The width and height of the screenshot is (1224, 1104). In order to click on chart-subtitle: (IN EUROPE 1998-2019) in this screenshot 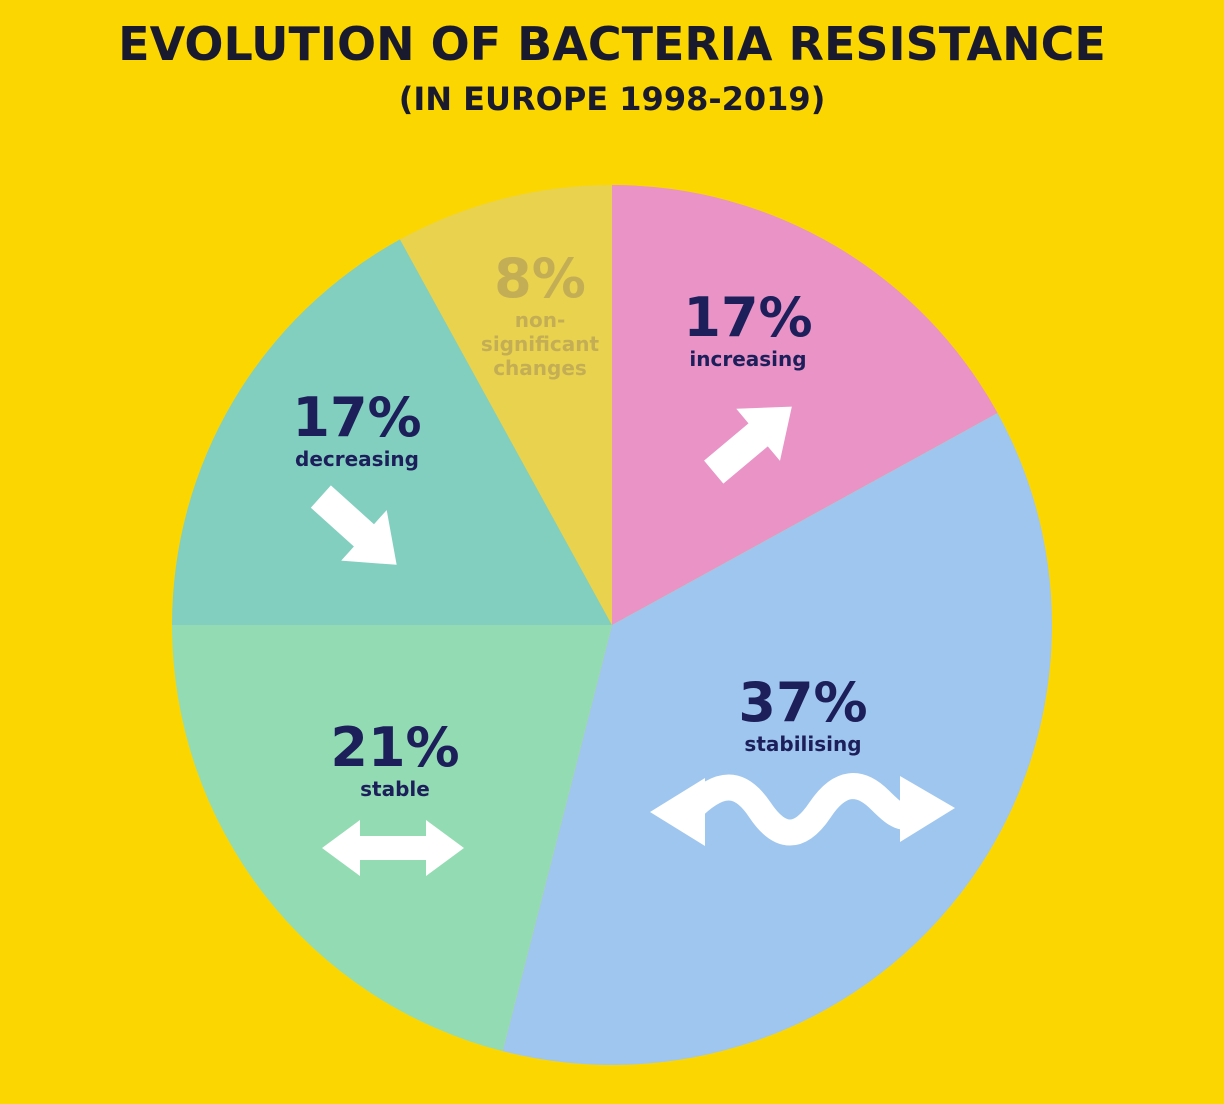, I will do `click(612, 99)`.